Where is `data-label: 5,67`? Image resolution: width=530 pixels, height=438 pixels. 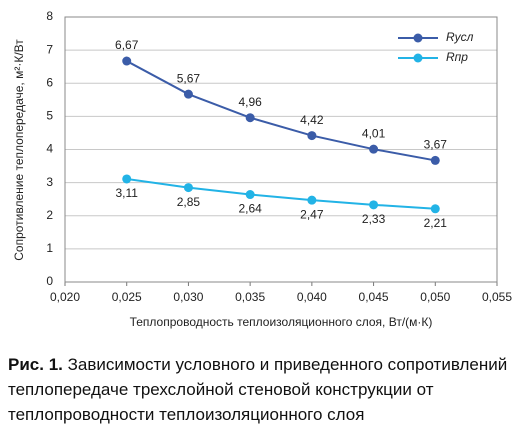
data-label: 5,67 is located at coordinates (189, 78).